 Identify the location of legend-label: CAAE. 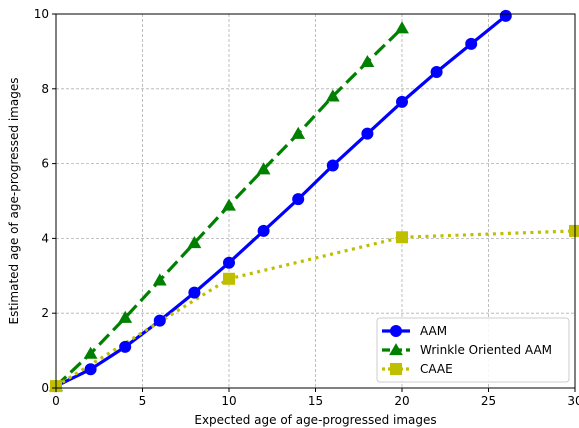
(436, 369).